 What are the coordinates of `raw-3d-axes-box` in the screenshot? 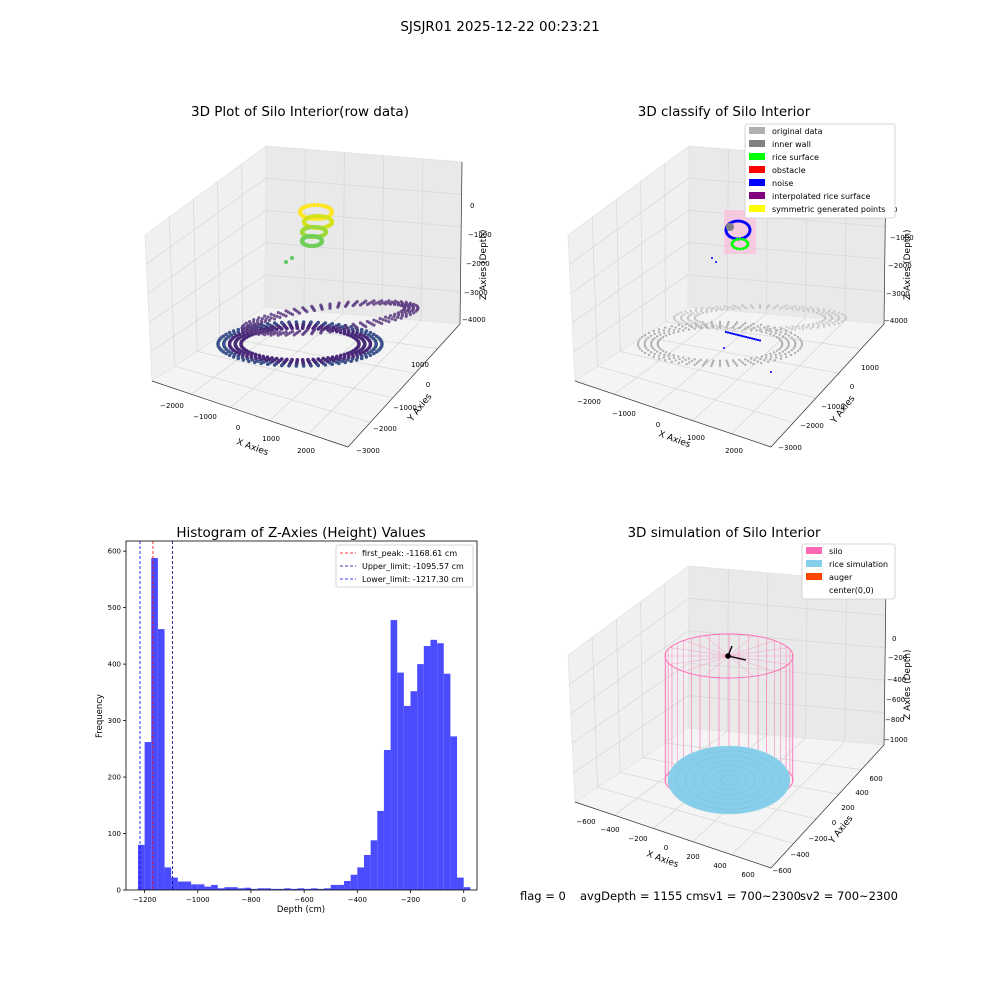 It's located at (303, 296).